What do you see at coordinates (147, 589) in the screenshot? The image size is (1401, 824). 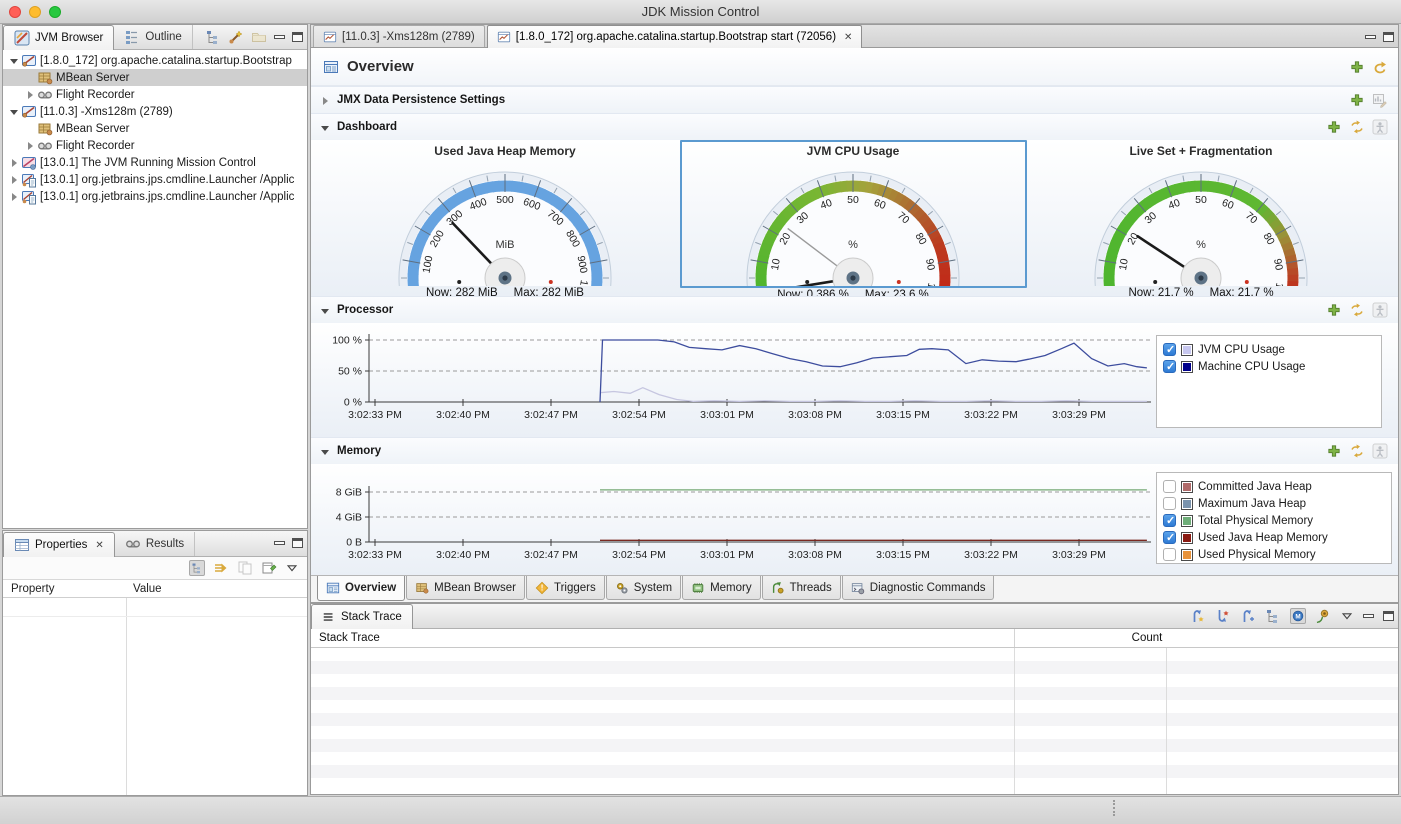 I see `column-value: Value` at bounding box center [147, 589].